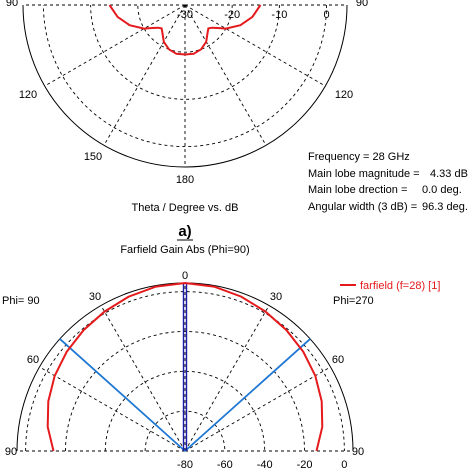  What do you see at coordinates (232, 15) in the screenshot?
I see `panel-a-radial-tick-1: -20` at bounding box center [232, 15].